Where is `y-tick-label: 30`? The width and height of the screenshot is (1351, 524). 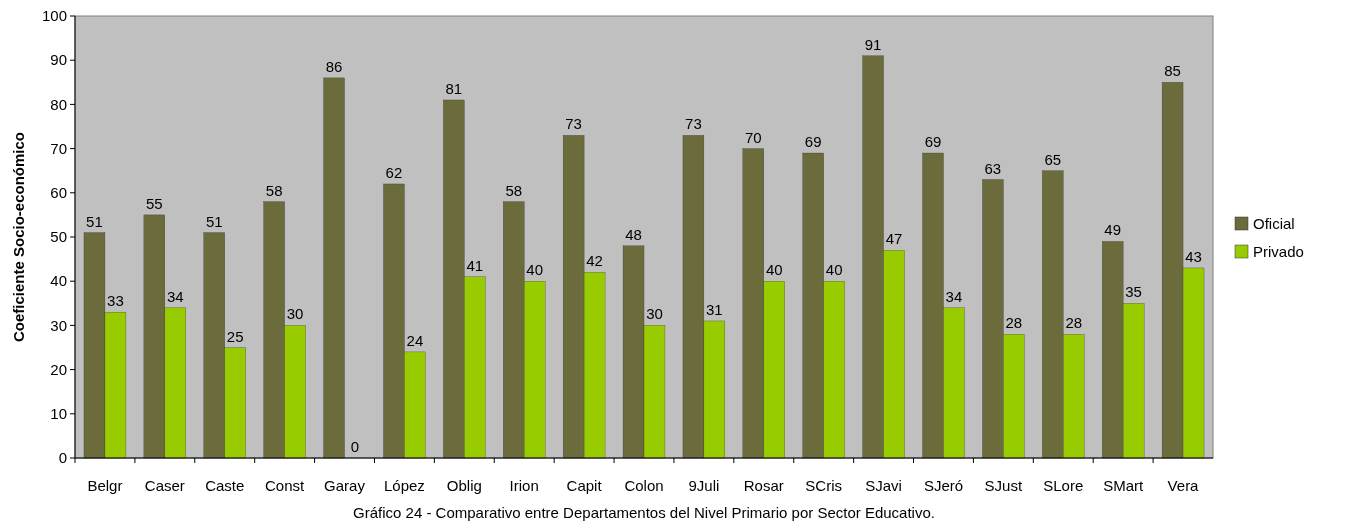
y-tick-label: 30 is located at coordinates (58, 325).